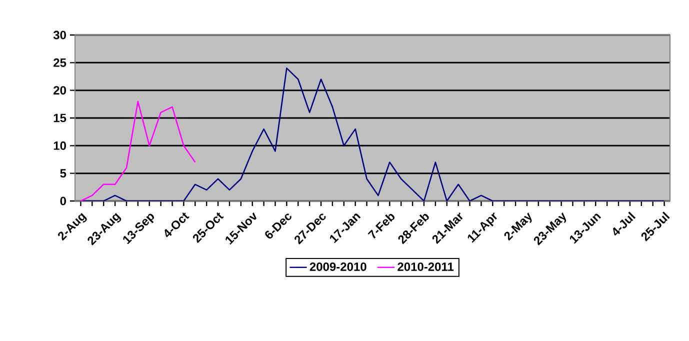  Describe the element at coordinates (60, 145) in the screenshot. I see `y-tick-label: 10` at that location.